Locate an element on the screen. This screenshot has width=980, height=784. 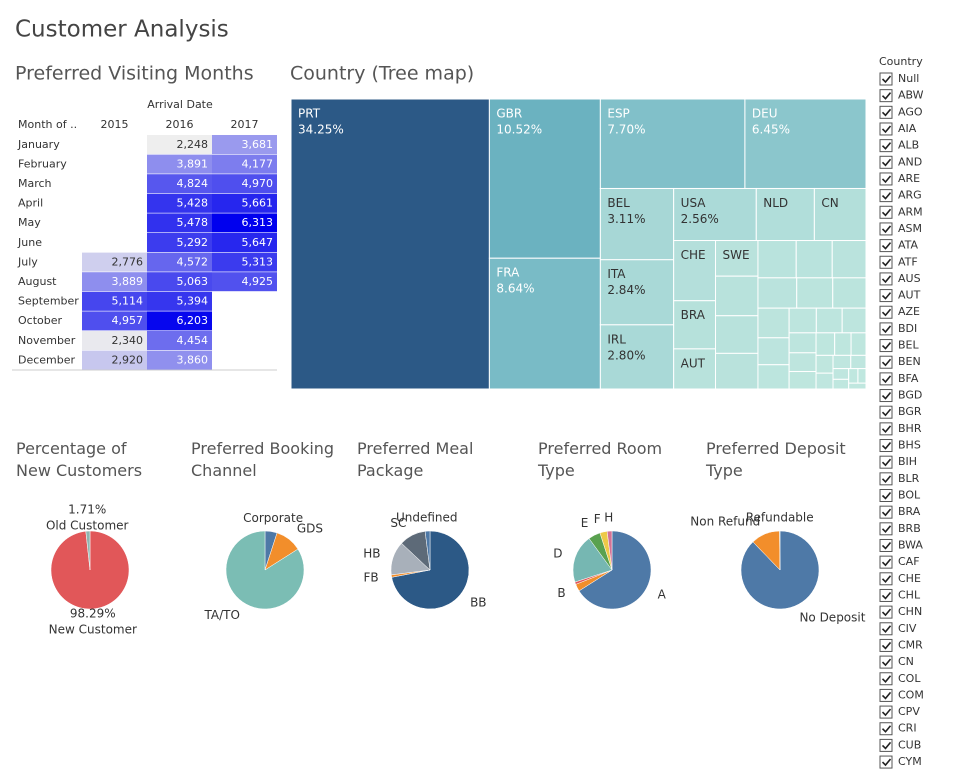
filter-option: BEL is located at coordinates (908, 345).